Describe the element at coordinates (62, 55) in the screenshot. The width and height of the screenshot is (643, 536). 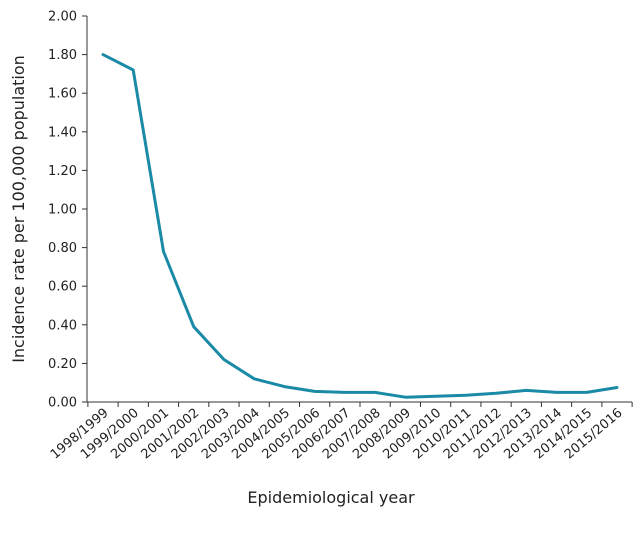
I see `y-tick-label: 1.80` at that location.